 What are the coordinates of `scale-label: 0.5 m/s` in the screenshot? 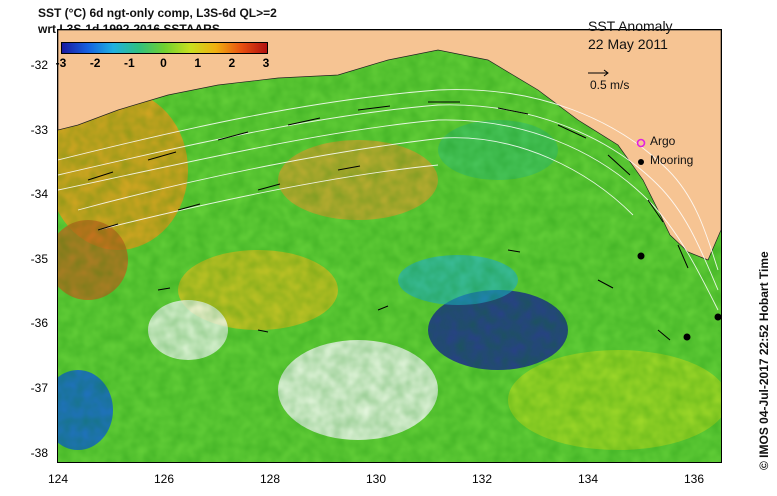 It's located at (610, 85).